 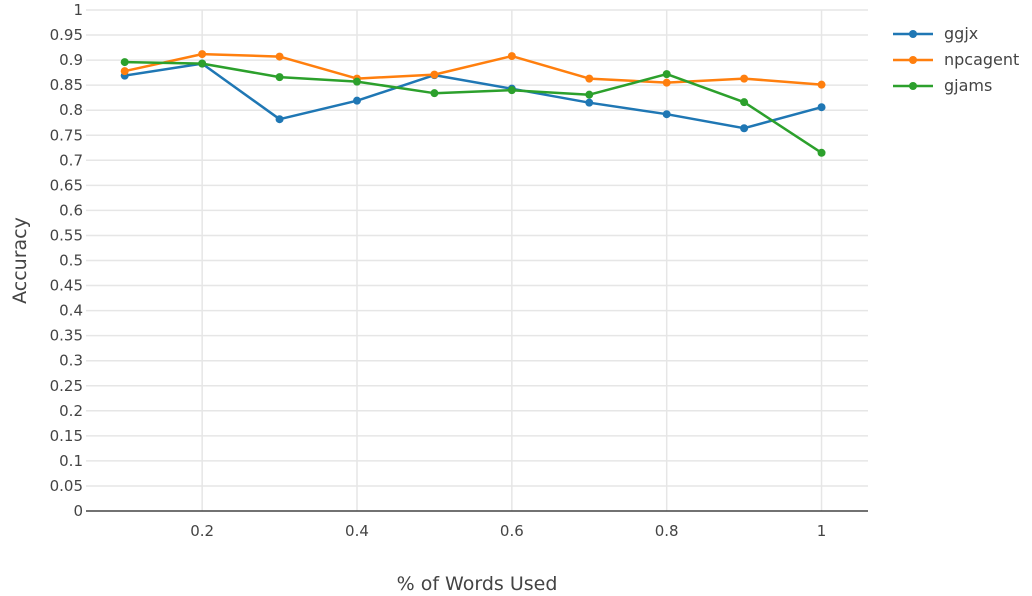 What do you see at coordinates (473, 69) in the screenshot?
I see `series-line-npcagent` at bounding box center [473, 69].